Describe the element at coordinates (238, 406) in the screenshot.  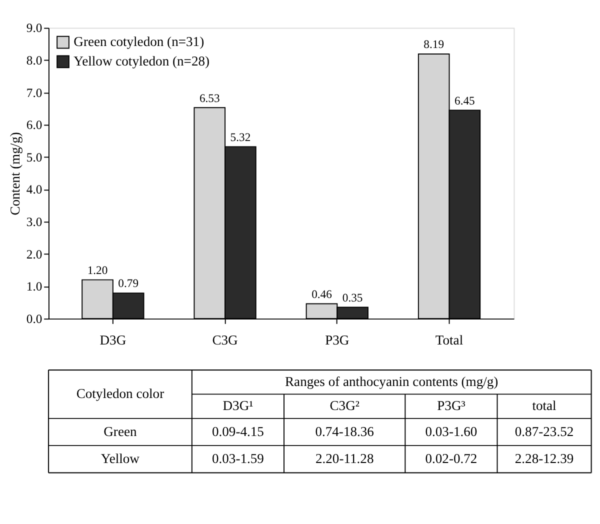
I see `text: D3G¹` at that location.